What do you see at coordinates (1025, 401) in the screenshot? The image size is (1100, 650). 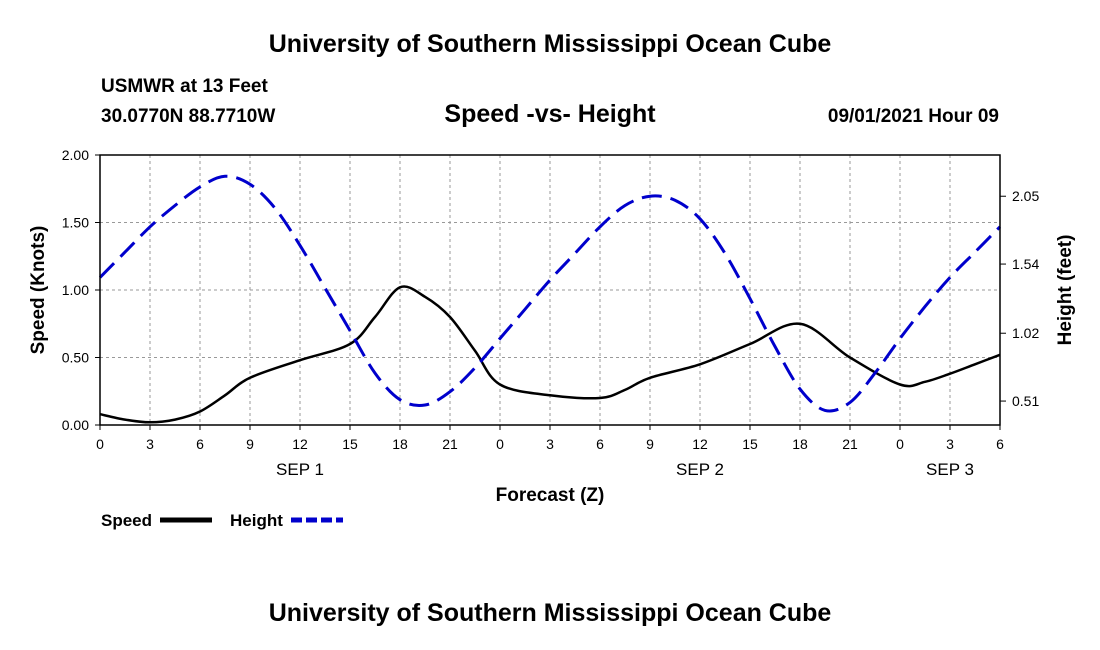 I see `y2-tick-label: 0.51` at bounding box center [1025, 401].